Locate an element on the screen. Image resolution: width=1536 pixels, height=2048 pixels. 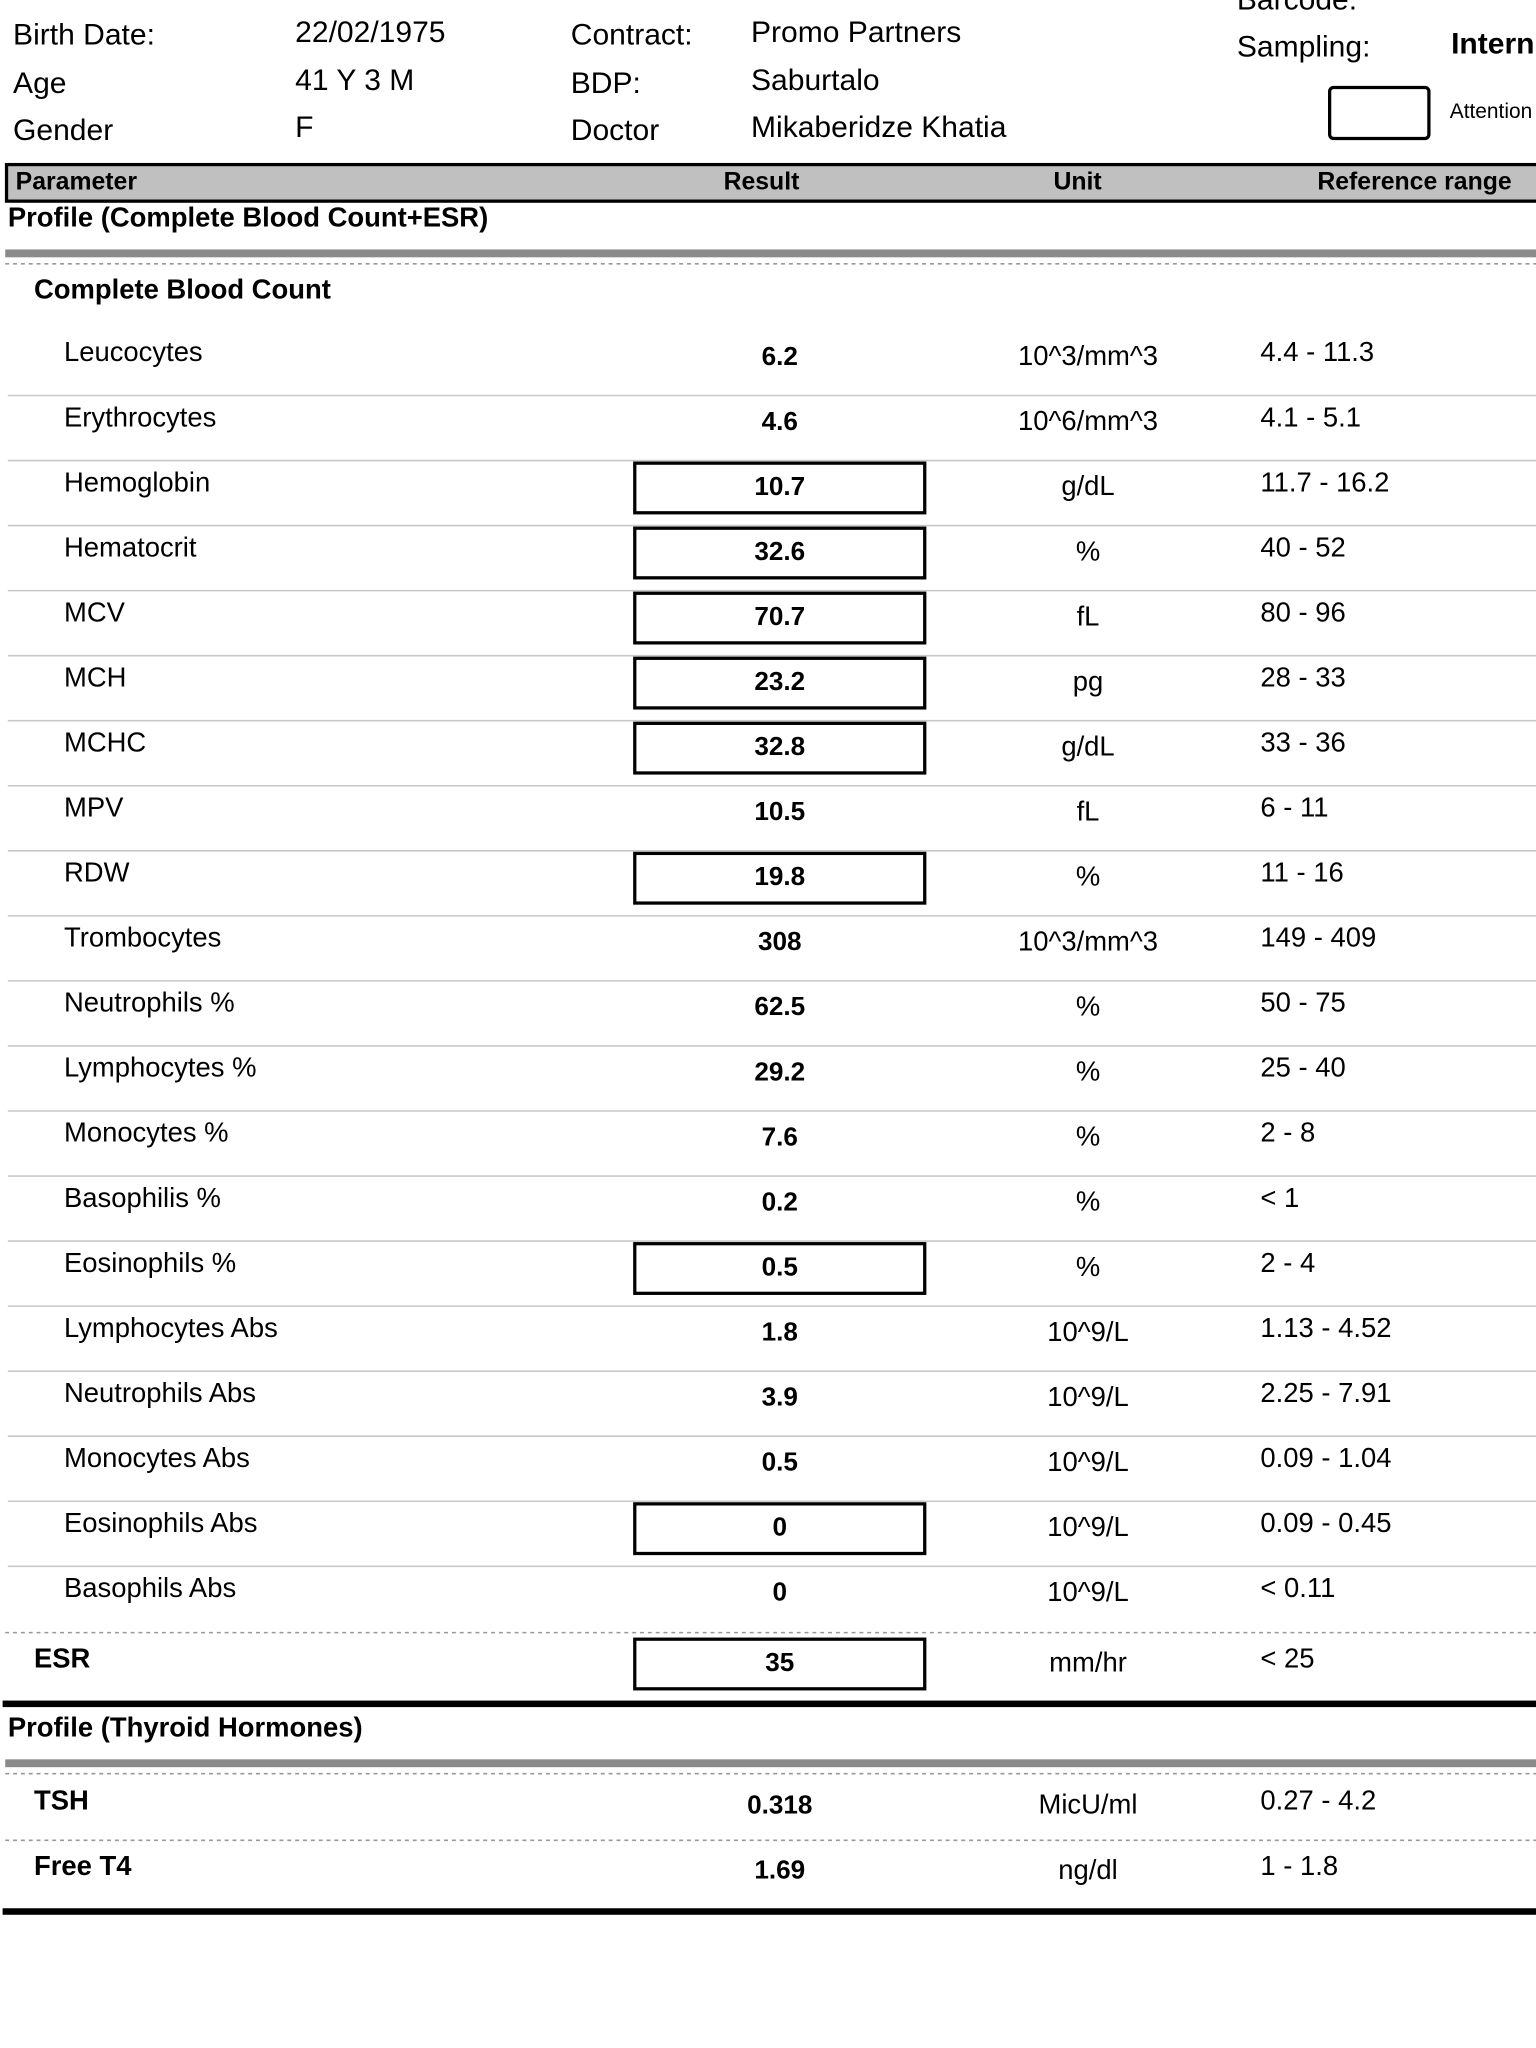
parameter: Basophils Abs is located at coordinates (150, 1587).